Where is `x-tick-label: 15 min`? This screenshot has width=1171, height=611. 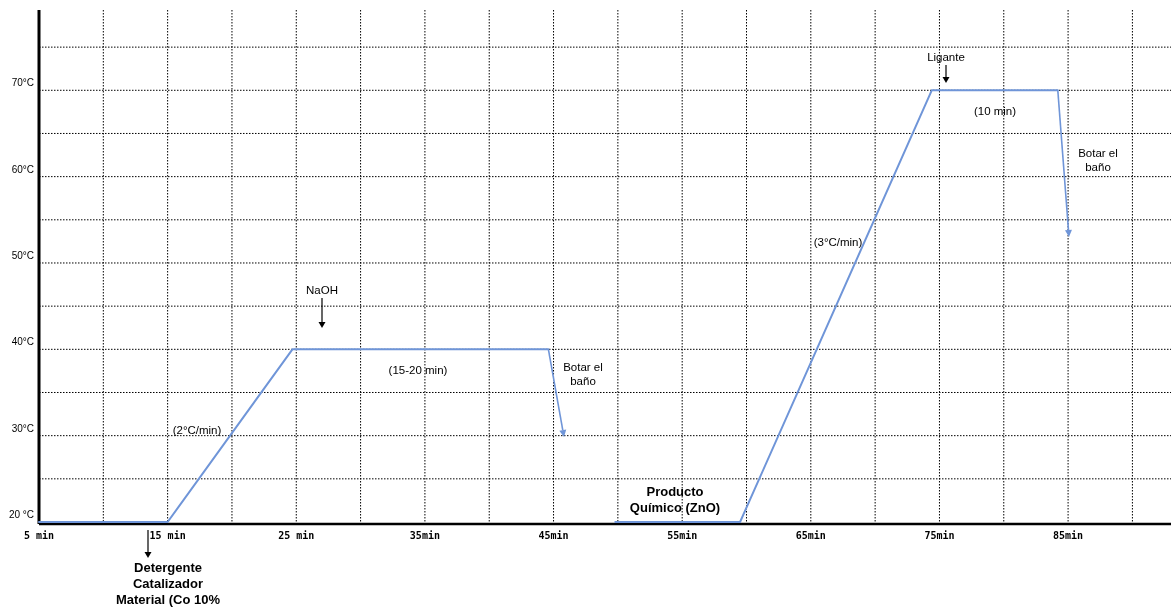
x-tick-label: 15 min is located at coordinates (167, 535).